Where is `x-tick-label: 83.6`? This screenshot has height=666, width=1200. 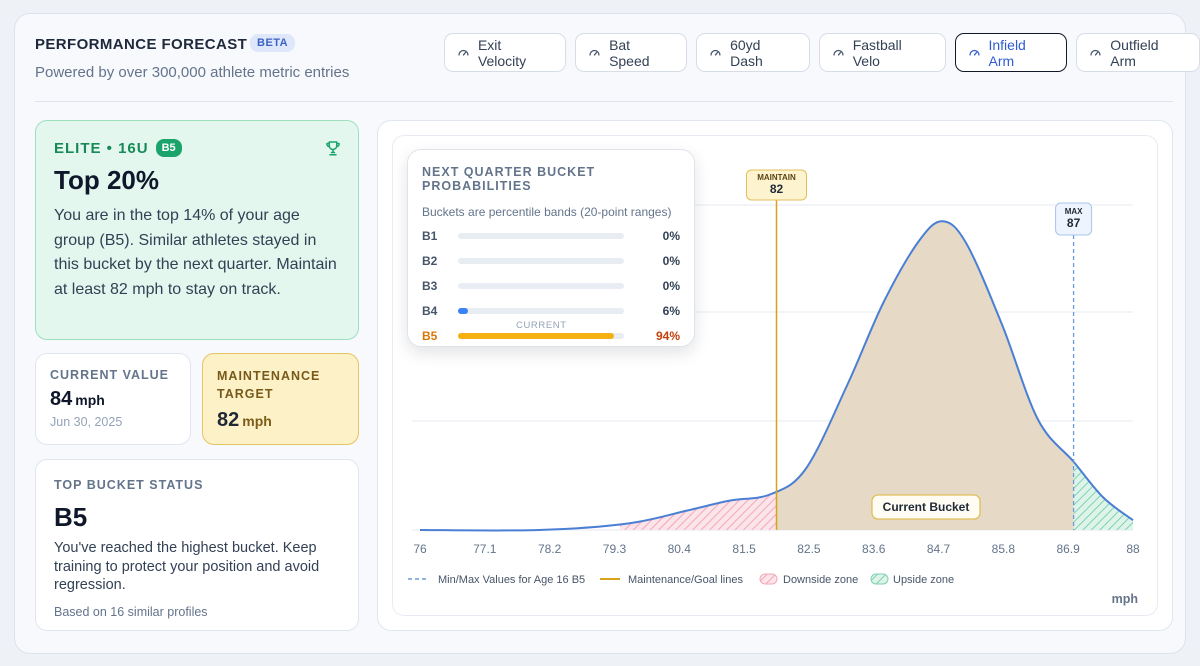
x-tick-label: 83.6 is located at coordinates (874, 549).